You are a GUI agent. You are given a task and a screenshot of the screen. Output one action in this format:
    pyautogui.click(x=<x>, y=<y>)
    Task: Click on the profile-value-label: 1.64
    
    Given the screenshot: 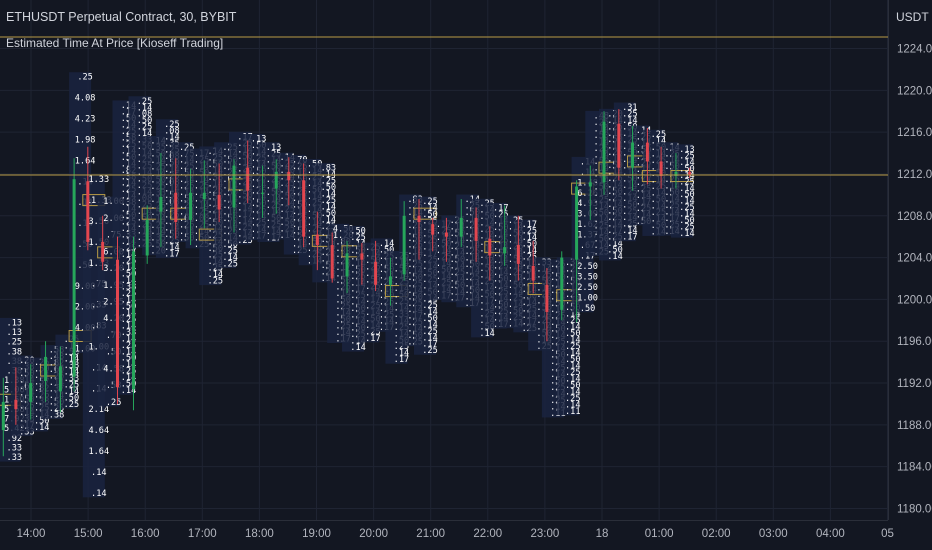 What is the action you would take?
    pyautogui.click(x=98, y=452)
    